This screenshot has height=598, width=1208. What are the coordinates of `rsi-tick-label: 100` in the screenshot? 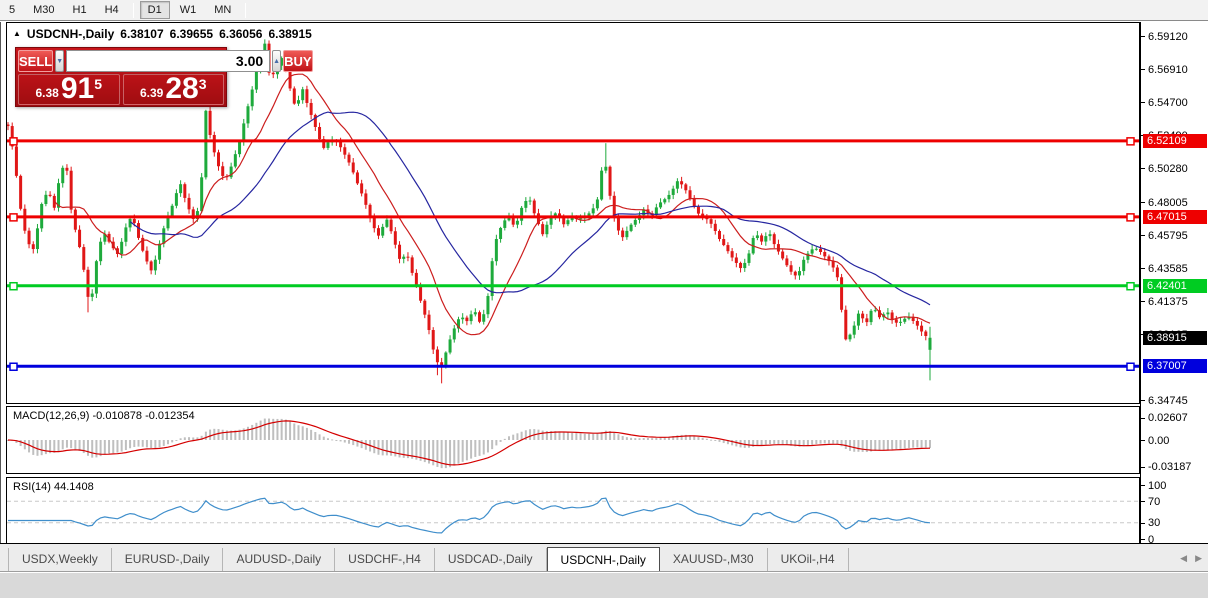 It's located at (1157, 485).